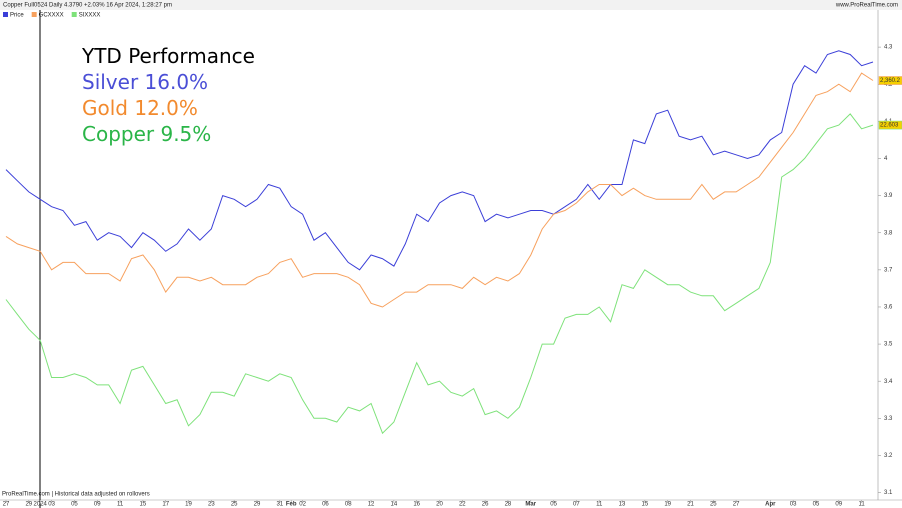 The width and height of the screenshot is (902, 508). I want to click on header-bar, so click(451, 5).